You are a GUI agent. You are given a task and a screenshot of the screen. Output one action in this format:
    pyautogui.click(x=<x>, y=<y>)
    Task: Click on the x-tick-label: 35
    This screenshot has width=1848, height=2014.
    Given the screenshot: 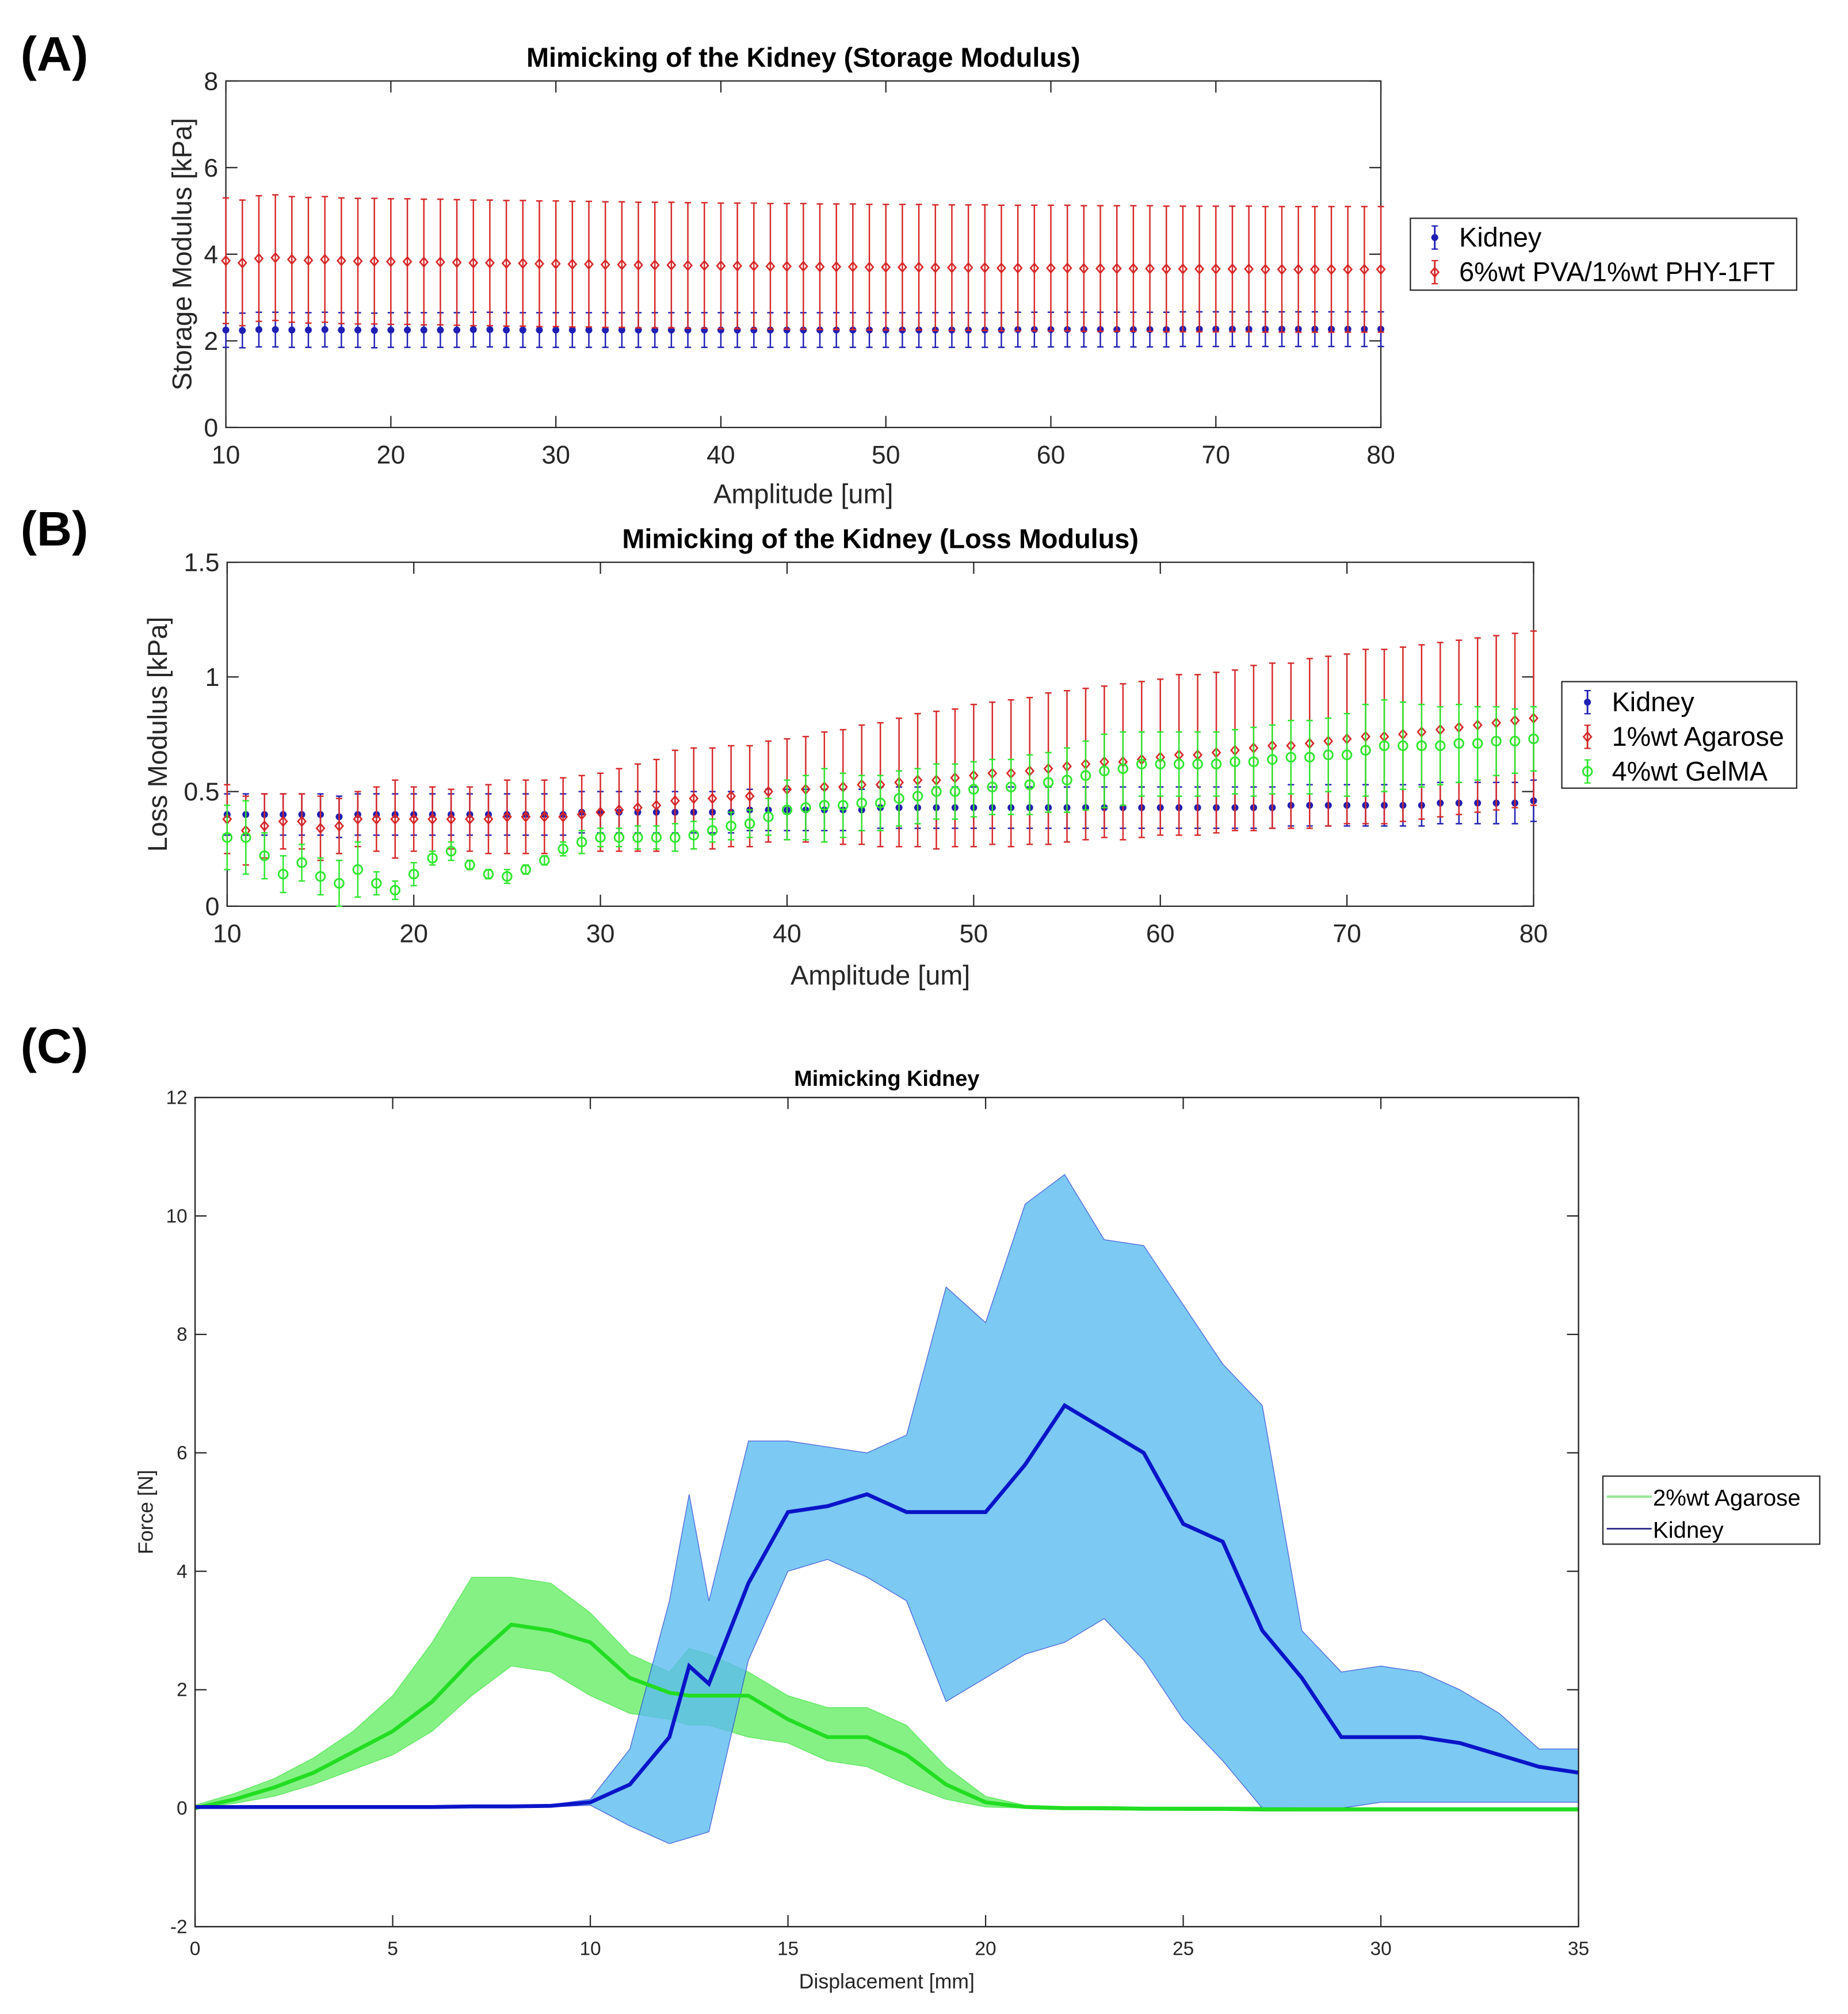 What is the action you would take?
    pyautogui.click(x=1578, y=1948)
    